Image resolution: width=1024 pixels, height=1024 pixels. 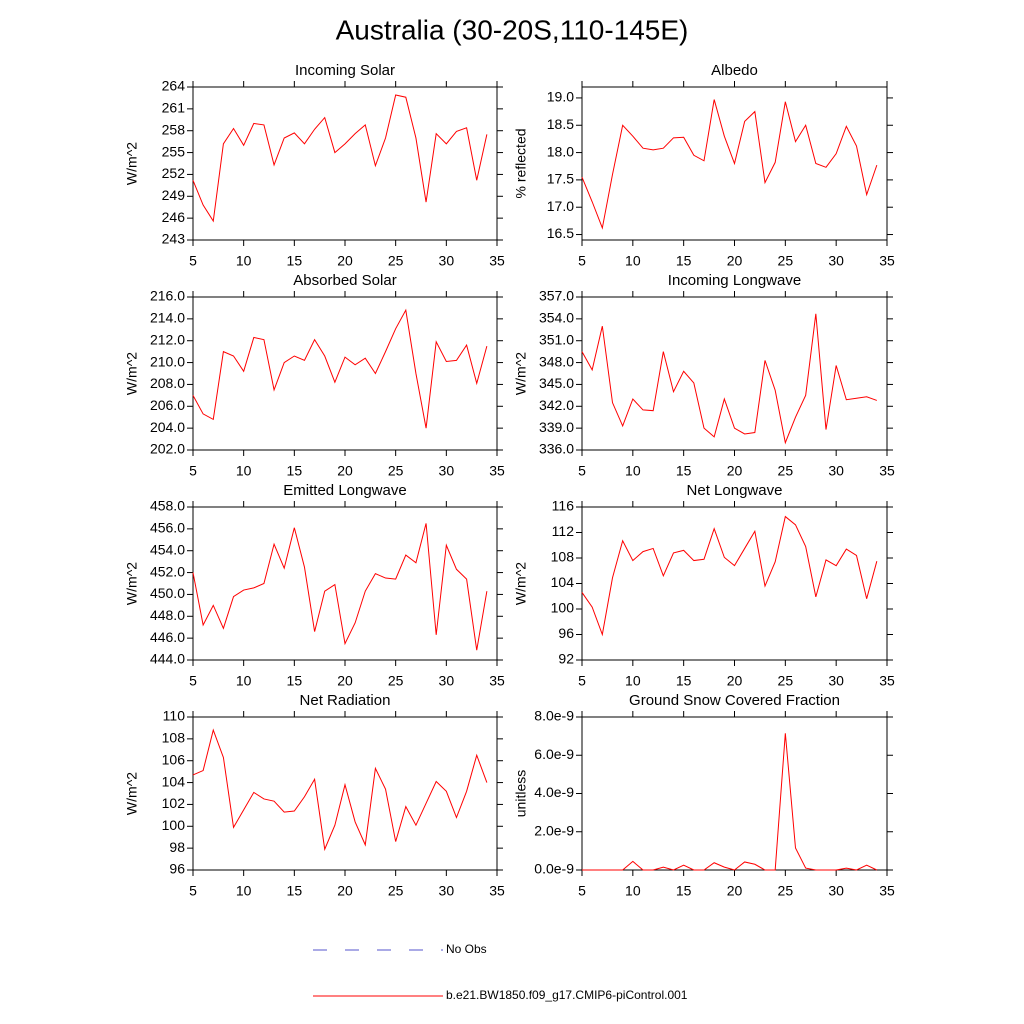 What do you see at coordinates (735, 490) in the screenshot?
I see `panel-title: Net Longwave` at bounding box center [735, 490].